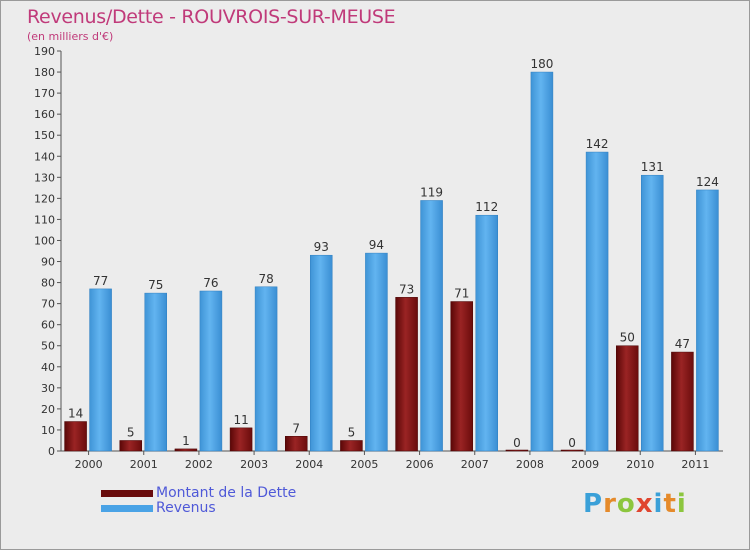  I want to click on y-tick-label: 0, so click(51, 451).